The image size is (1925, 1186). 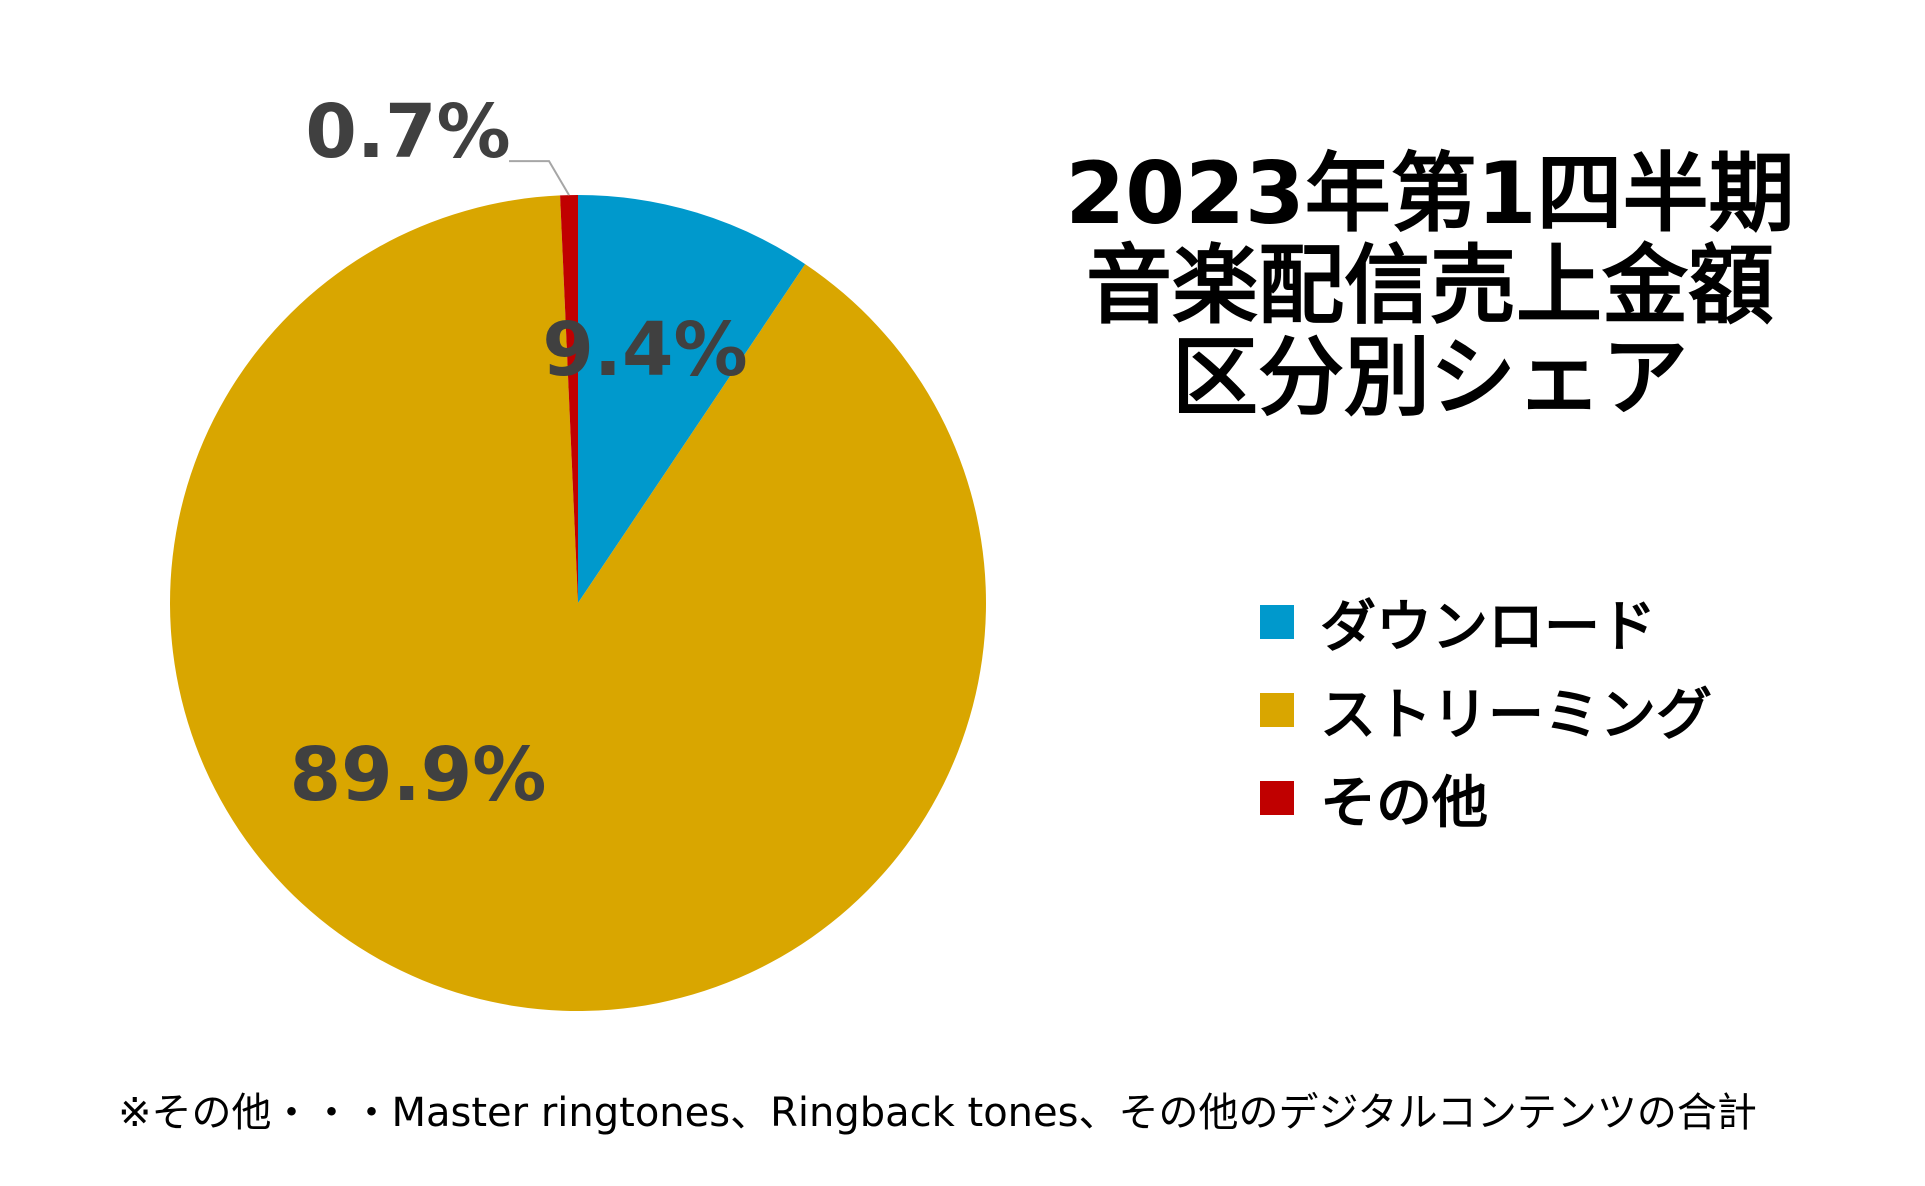 What do you see at coordinates (1277, 710) in the screenshot?
I see `legend-swatch-streaming` at bounding box center [1277, 710].